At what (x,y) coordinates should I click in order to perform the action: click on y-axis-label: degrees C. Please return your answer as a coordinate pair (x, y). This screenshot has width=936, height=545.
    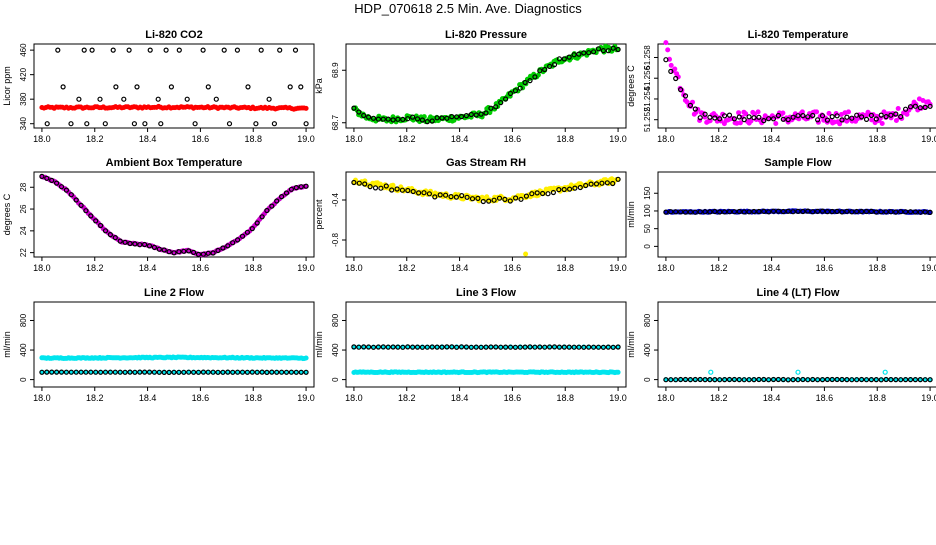
    Looking at the image, I should click on (7, 214).